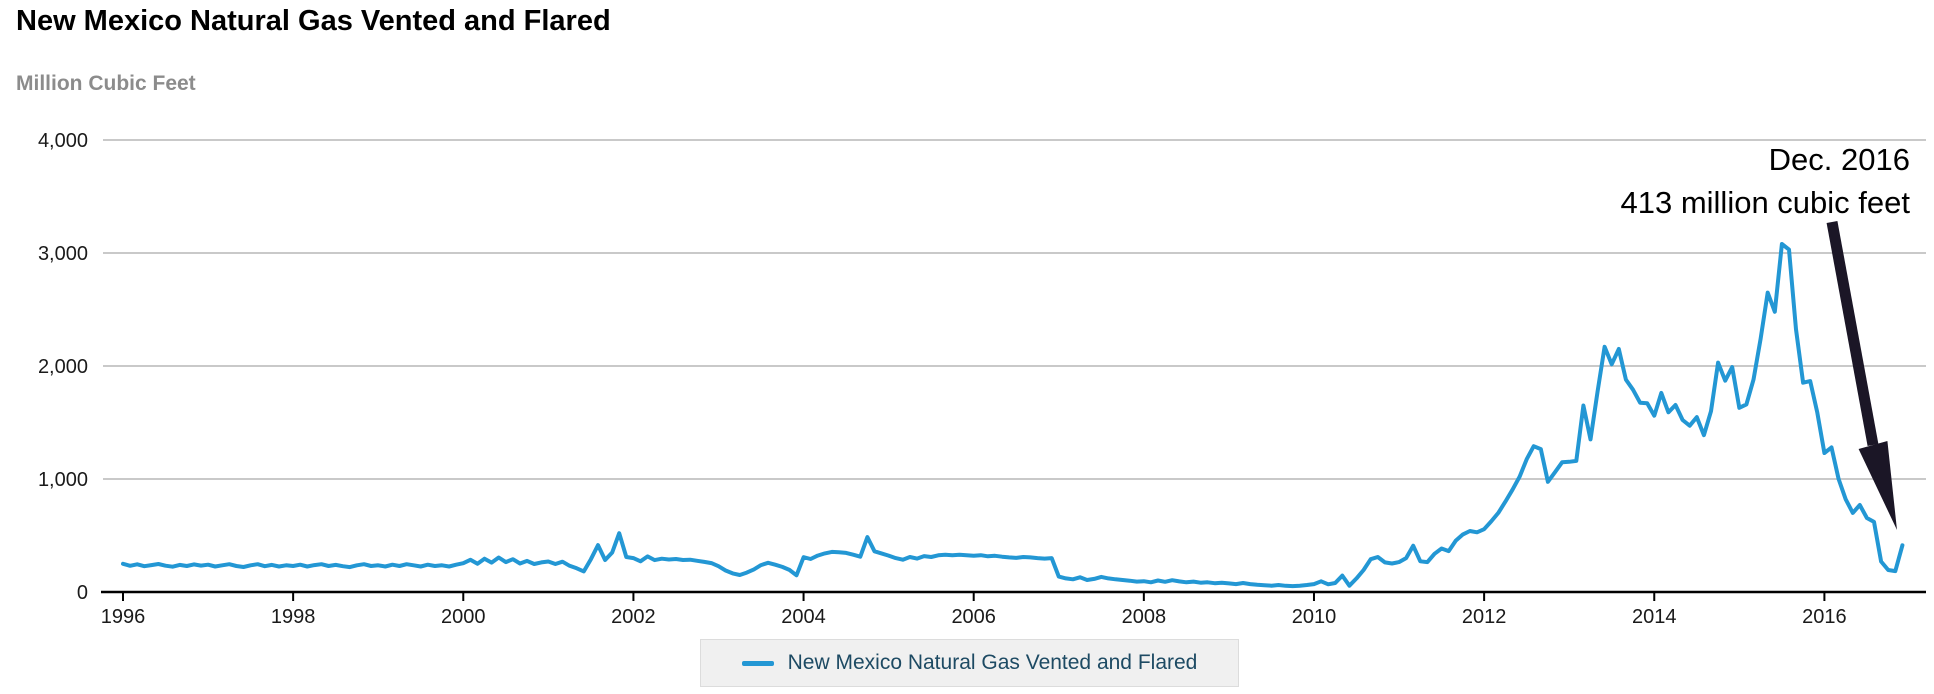  Describe the element at coordinates (1144, 617) in the screenshot. I see `x-tick-label: 2008` at that location.